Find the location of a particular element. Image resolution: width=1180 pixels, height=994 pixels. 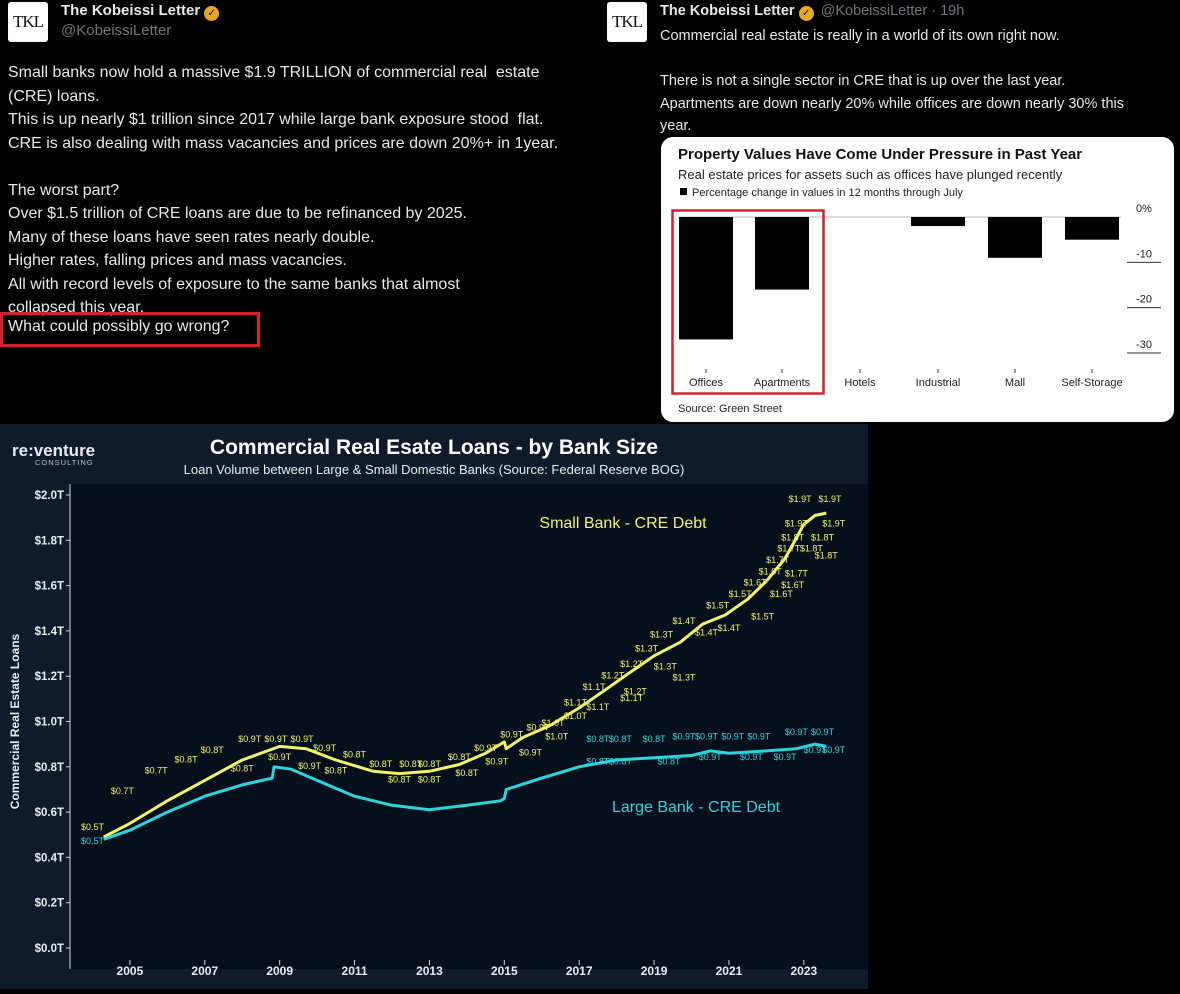

legend-swatch is located at coordinates (683, 191).